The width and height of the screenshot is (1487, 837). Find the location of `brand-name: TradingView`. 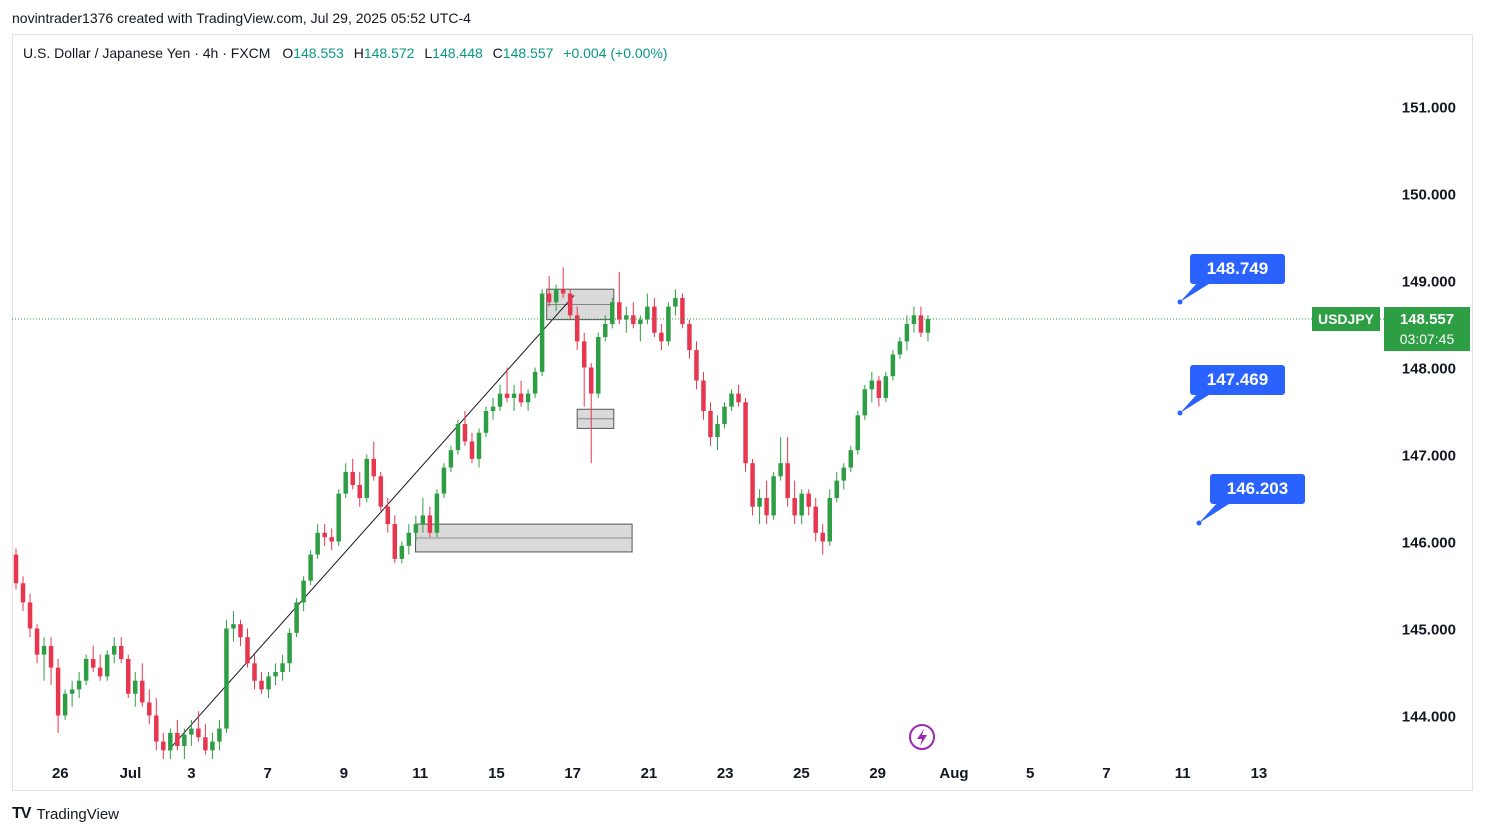

brand-name: TradingView is located at coordinates (77, 814).